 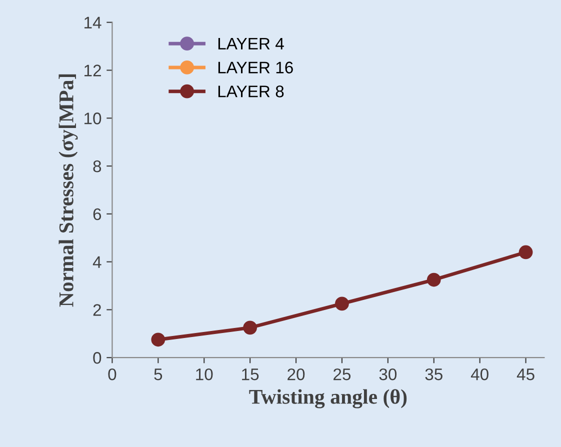 I want to click on x-tick-label: 20, so click(x=296, y=374).